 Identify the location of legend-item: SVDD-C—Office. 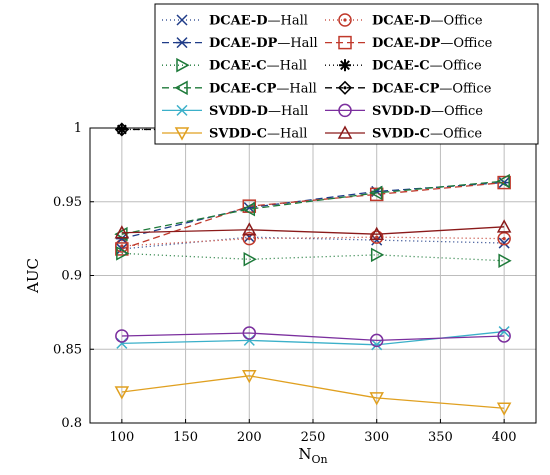
(403, 133).